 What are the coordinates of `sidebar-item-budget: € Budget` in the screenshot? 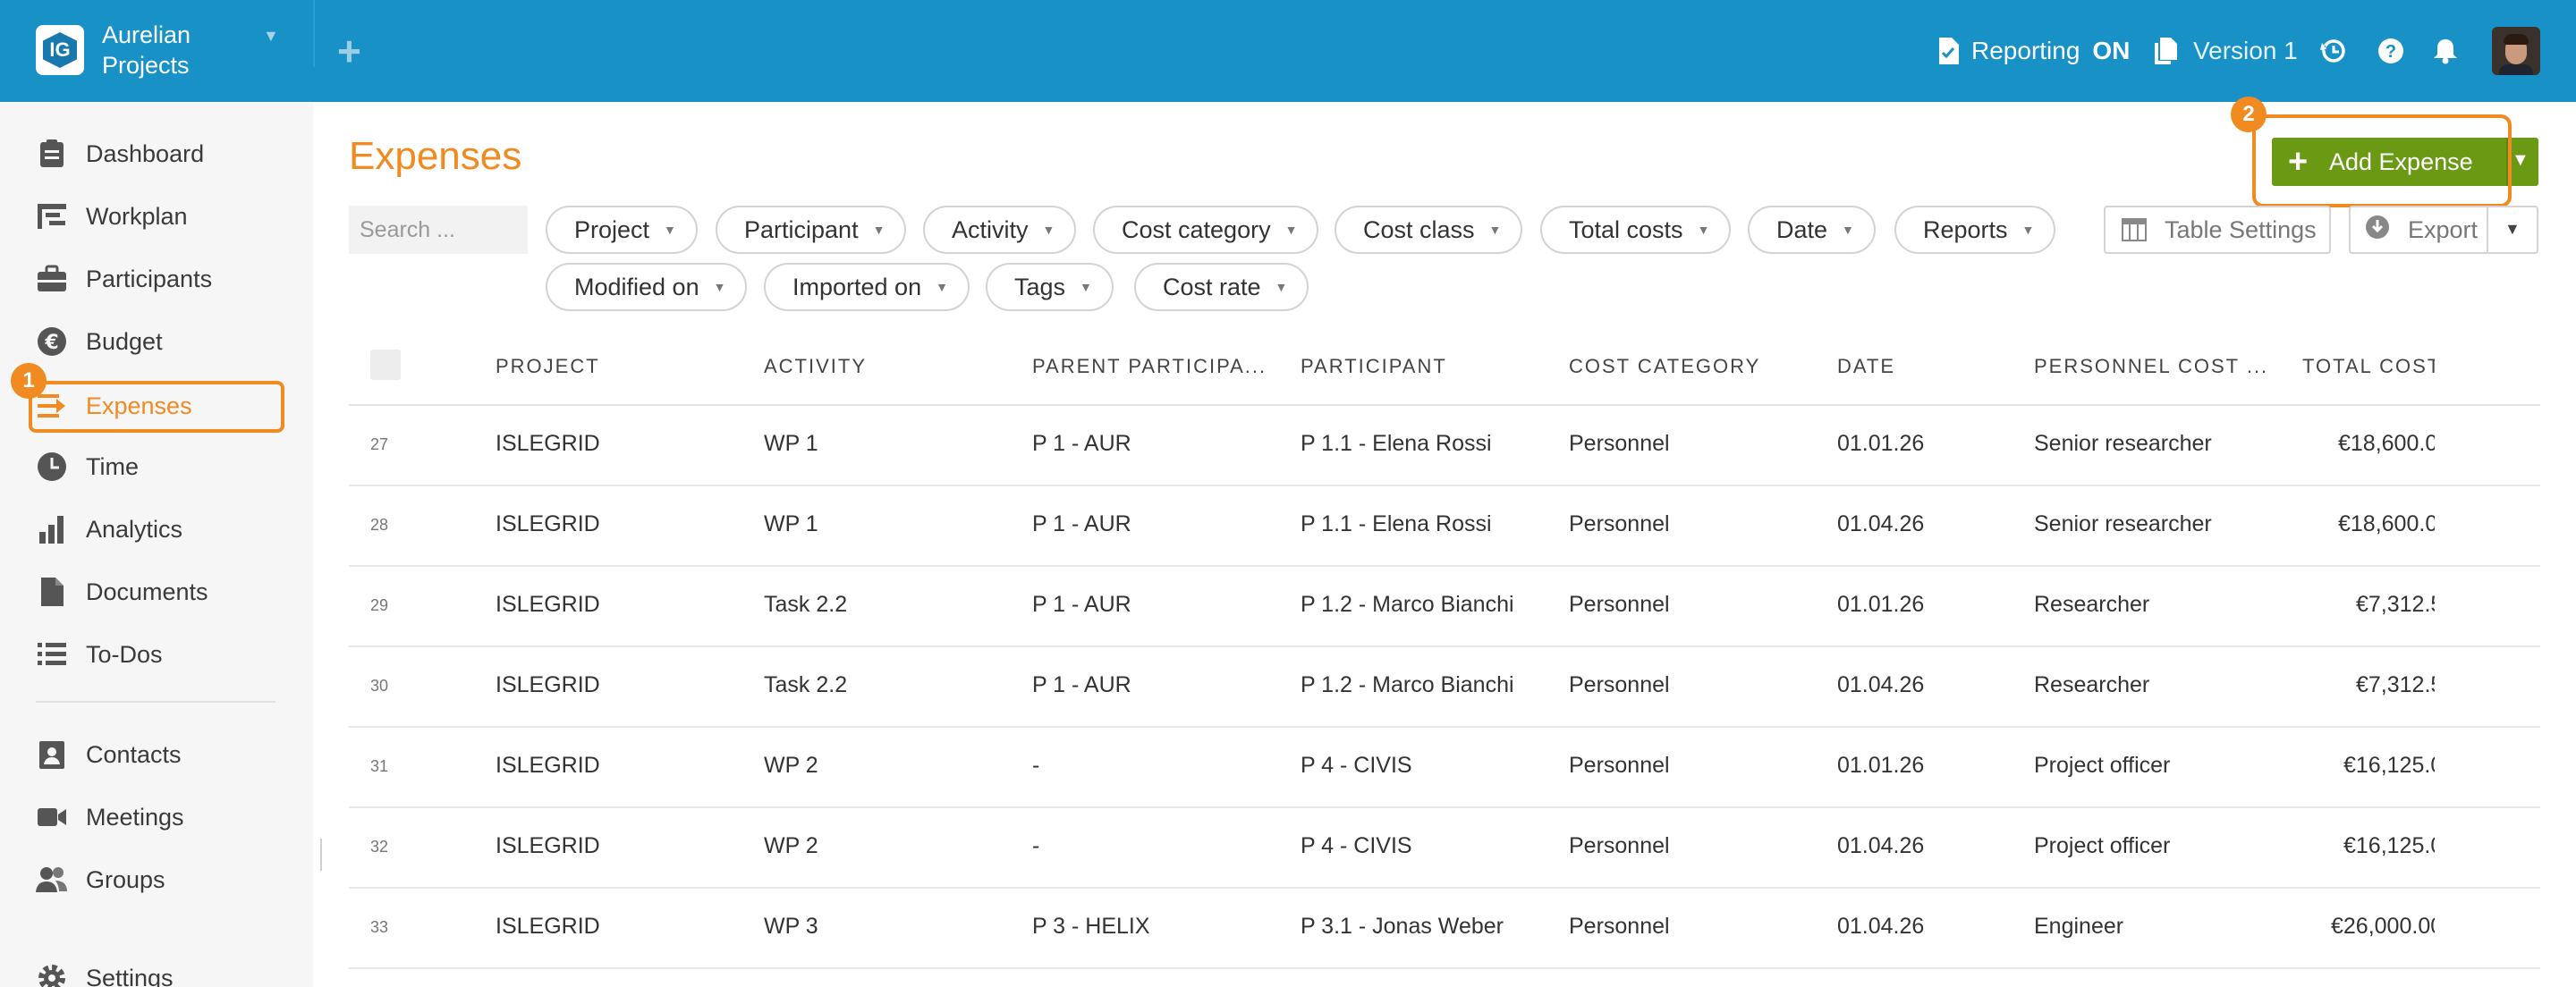 It's located at (99, 341).